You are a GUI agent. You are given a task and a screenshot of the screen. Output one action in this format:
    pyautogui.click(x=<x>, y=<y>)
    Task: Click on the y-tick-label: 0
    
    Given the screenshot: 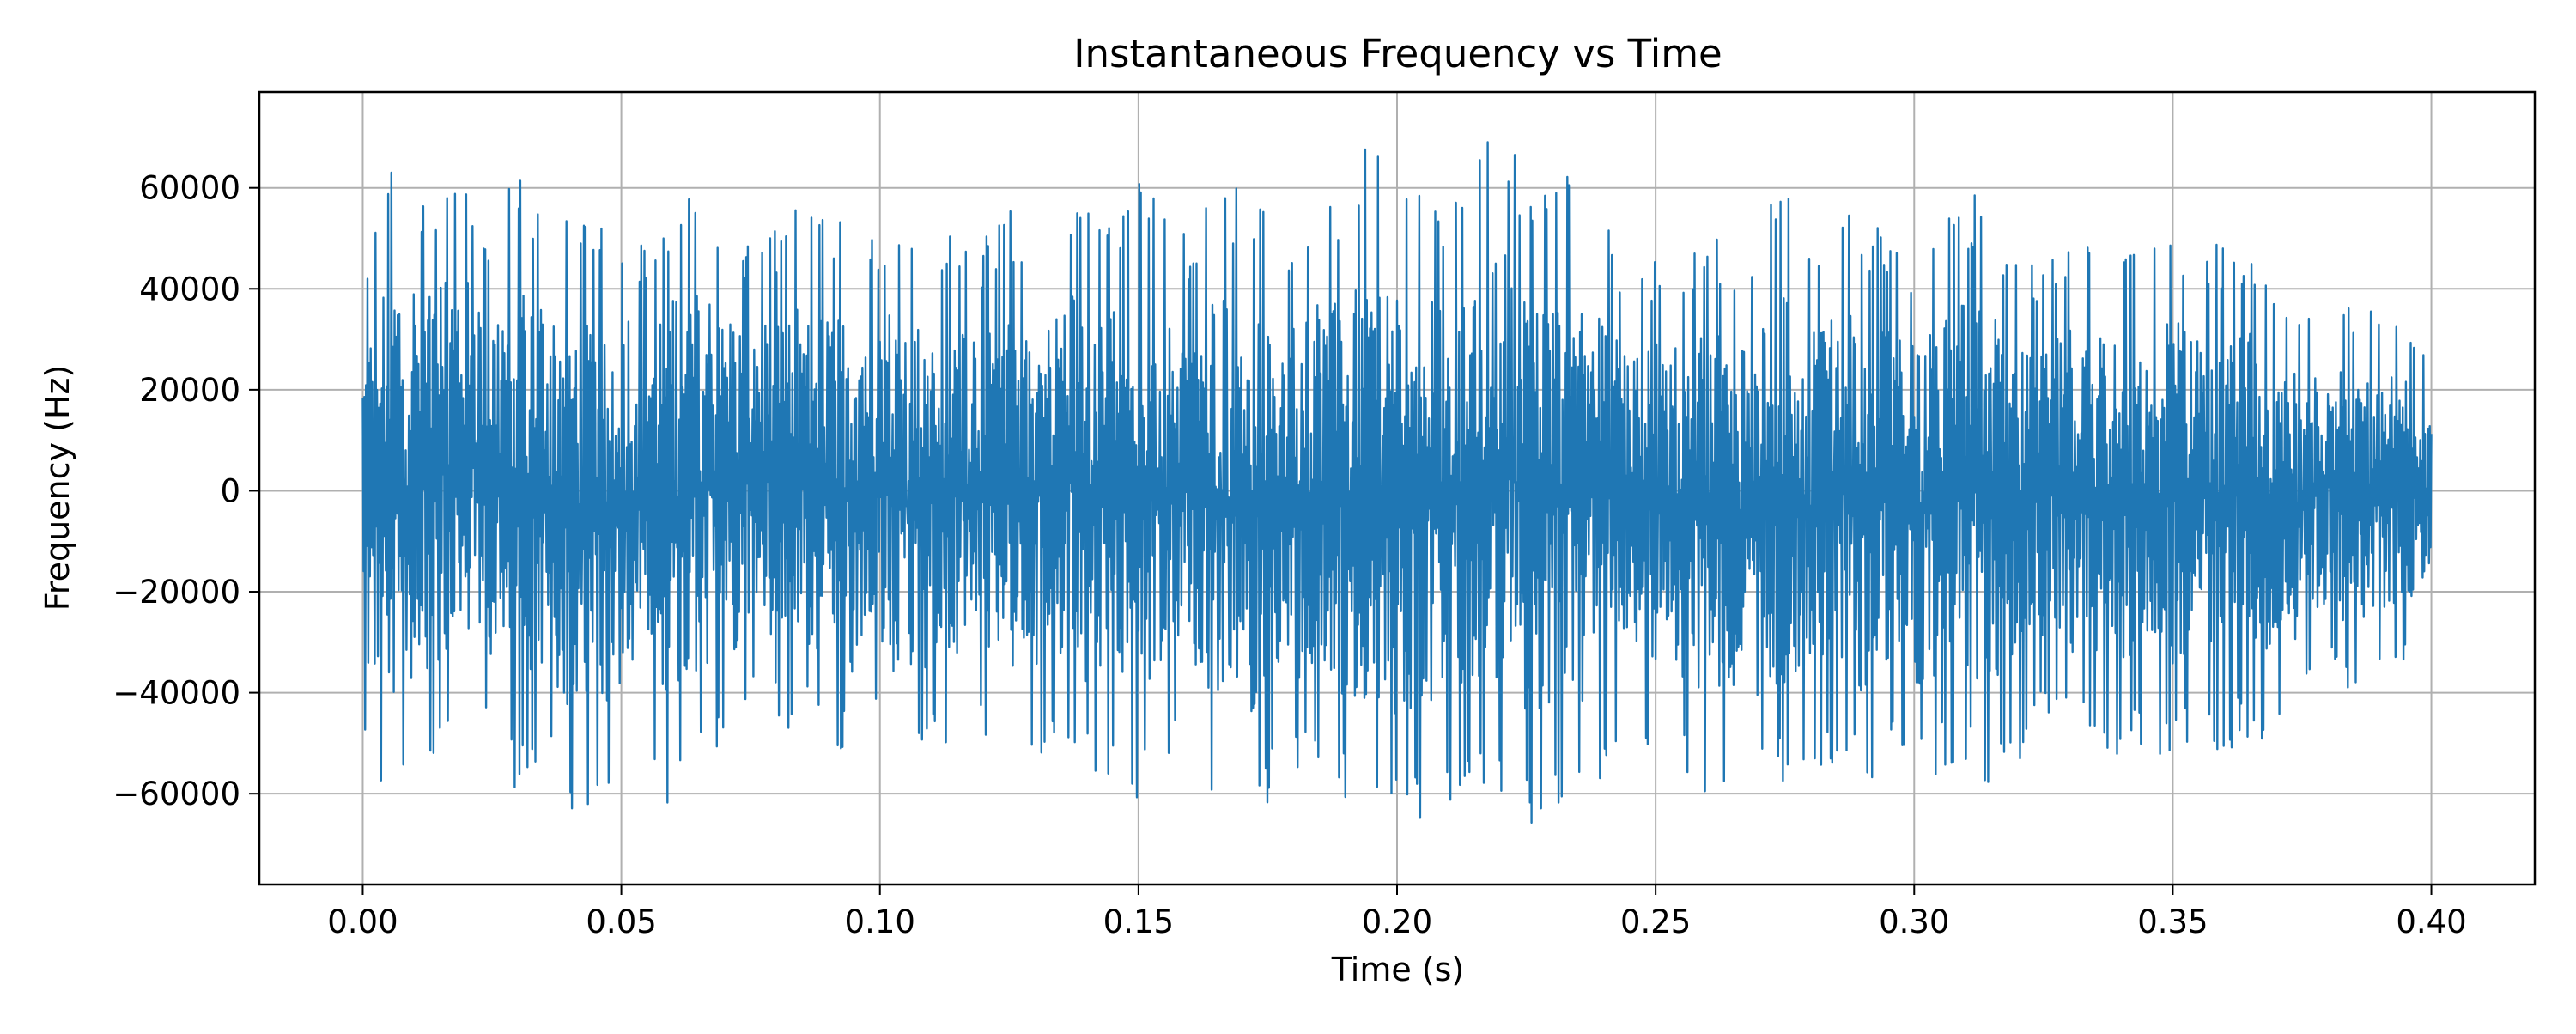 What is the action you would take?
    pyautogui.click(x=230, y=491)
    